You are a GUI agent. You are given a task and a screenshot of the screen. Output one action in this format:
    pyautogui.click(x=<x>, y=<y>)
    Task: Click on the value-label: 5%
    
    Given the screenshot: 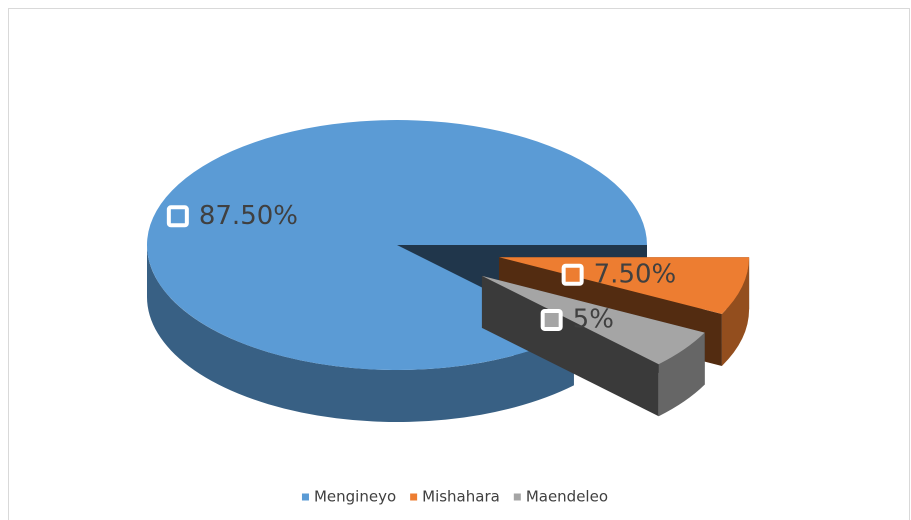 What is the action you would take?
    pyautogui.click(x=593, y=319)
    